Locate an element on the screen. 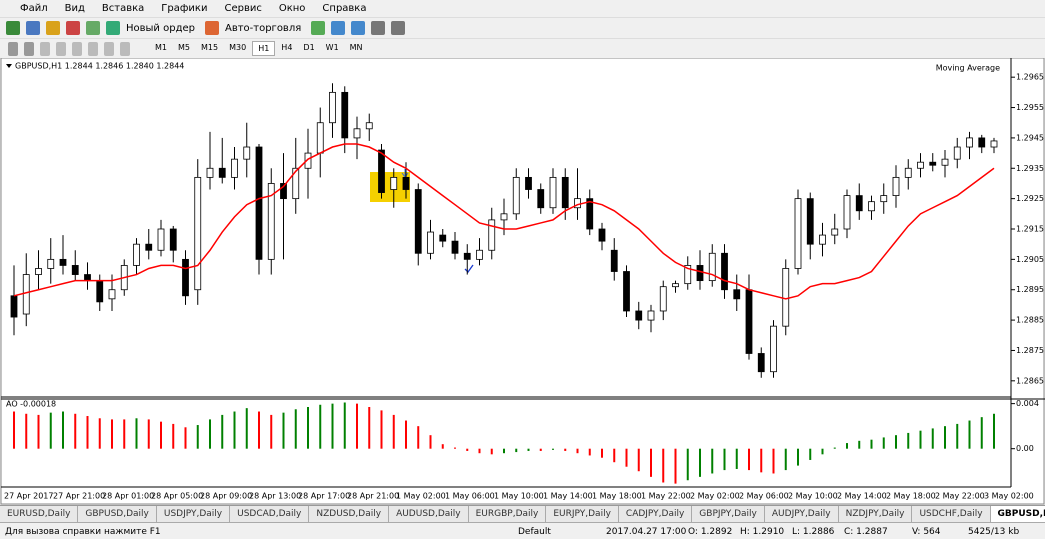 The width and height of the screenshot is (1045, 539). chart-tab: CADJPY,Daily is located at coordinates (656, 514).